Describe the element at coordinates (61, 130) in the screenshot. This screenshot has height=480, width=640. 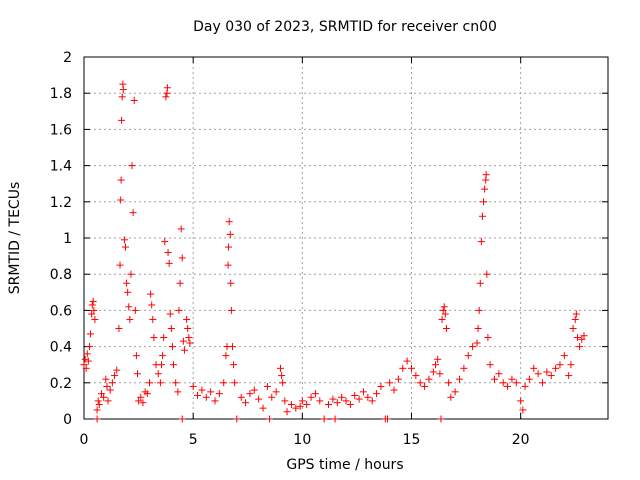
I see `y-tick-label: 1.6` at that location.